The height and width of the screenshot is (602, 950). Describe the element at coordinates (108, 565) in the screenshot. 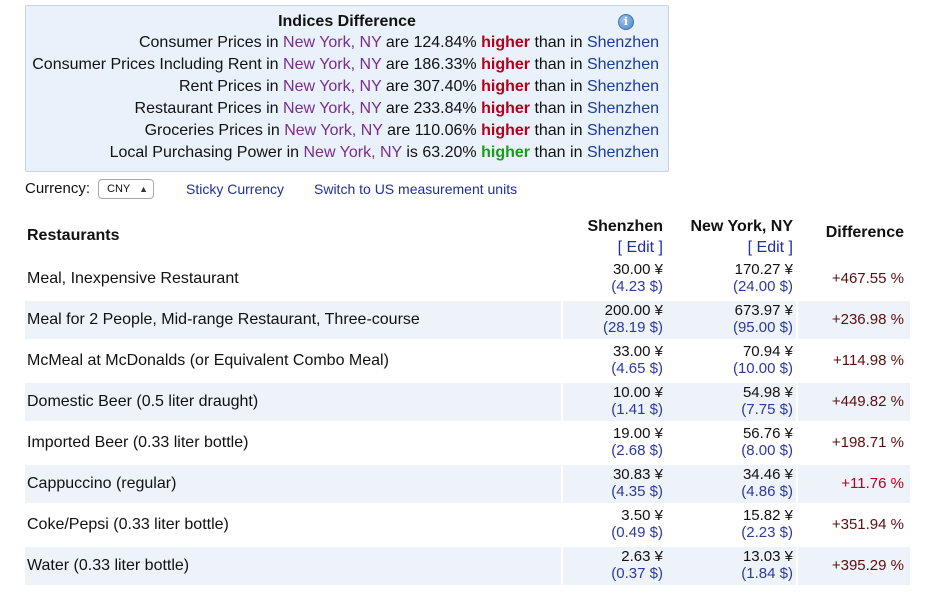

I see `item-name: Water (0.33 liter bottle)` at that location.